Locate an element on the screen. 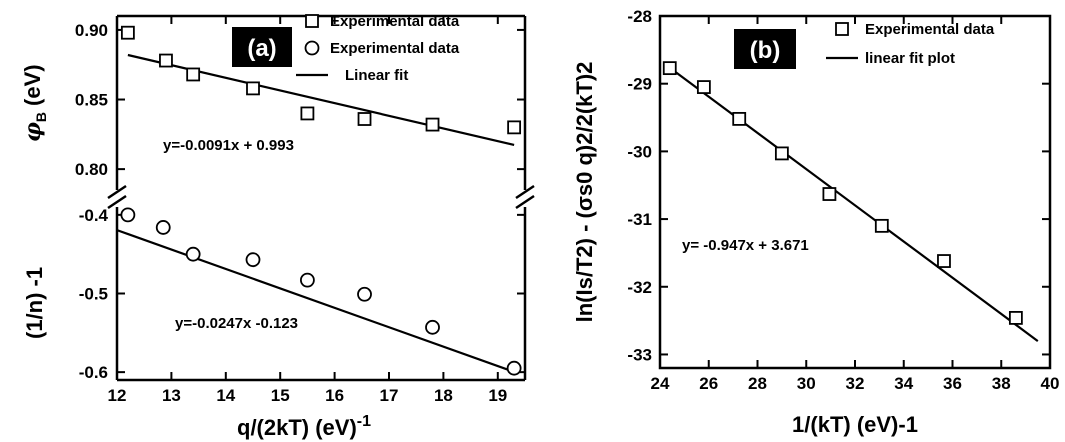 The image size is (1065, 442). x-tick-label: 19 is located at coordinates (497, 395).